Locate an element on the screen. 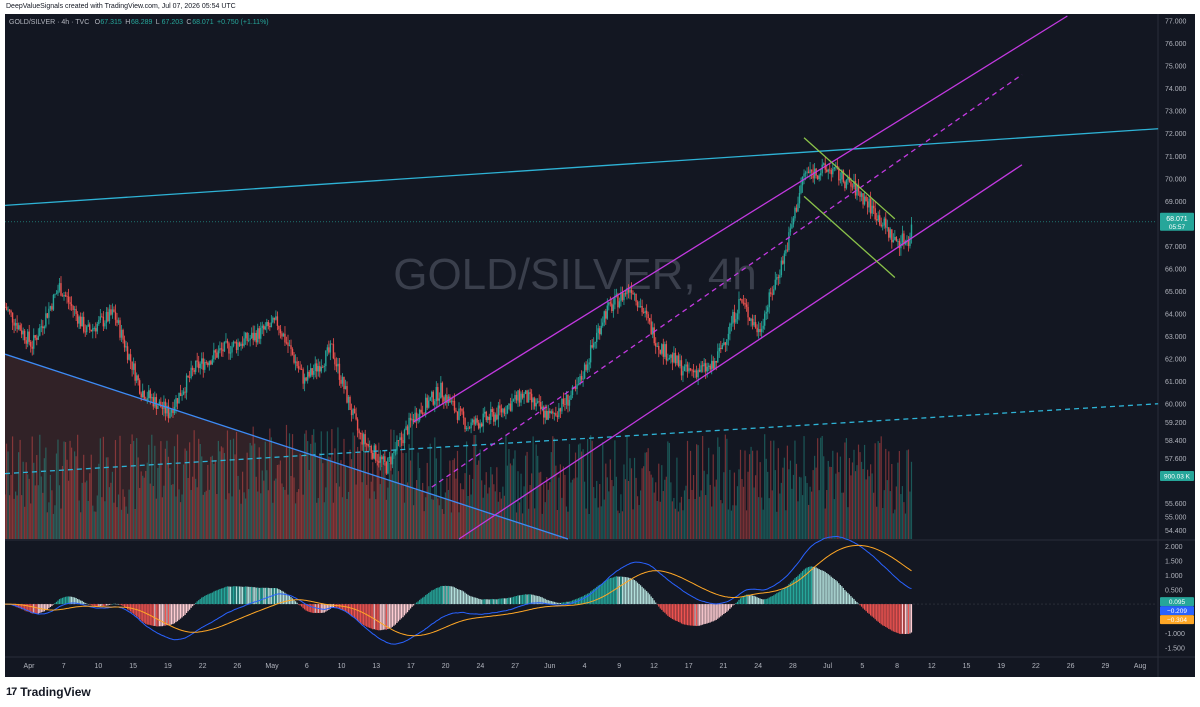  price-tick-label: 65.000 is located at coordinates (1176, 292).